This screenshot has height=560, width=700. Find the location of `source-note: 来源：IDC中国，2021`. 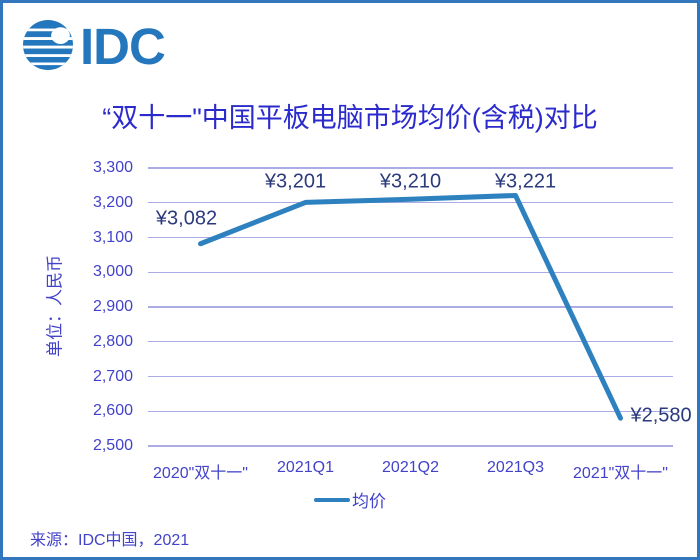

source-note: 来源：IDC中国，2021 is located at coordinates (110, 540).